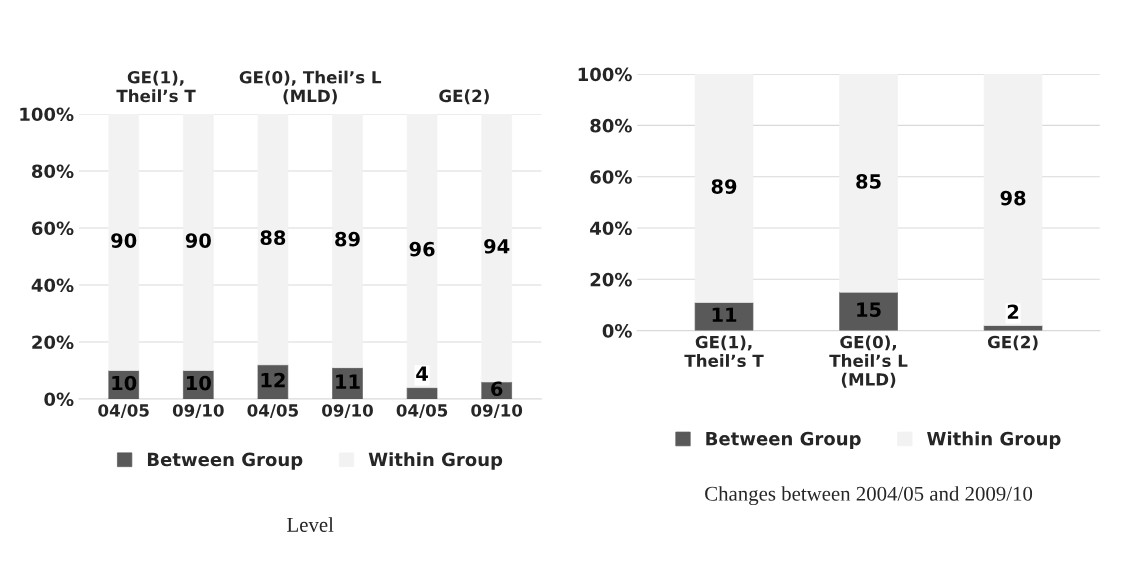 The height and width of the screenshot is (570, 1128). What do you see at coordinates (1012, 343) in the screenshot?
I see `x-tick-label: GE(2)` at bounding box center [1012, 343].